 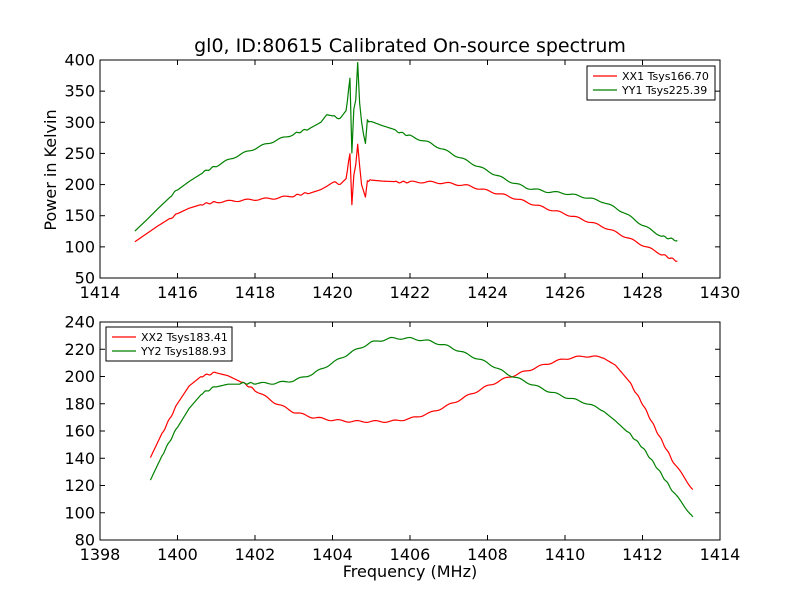 I want to click on x-axis-label: Frequency (MHz), so click(x=410, y=571).